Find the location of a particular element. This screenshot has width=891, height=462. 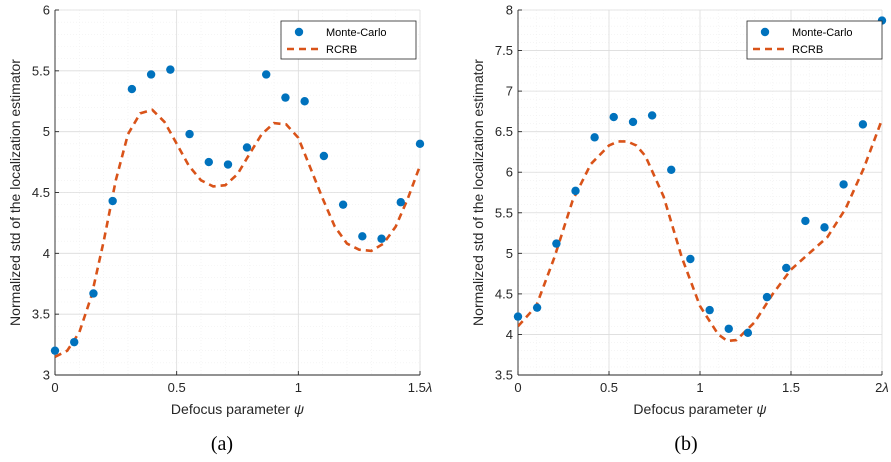

y-tick-label: 8 is located at coordinates (509, 10).